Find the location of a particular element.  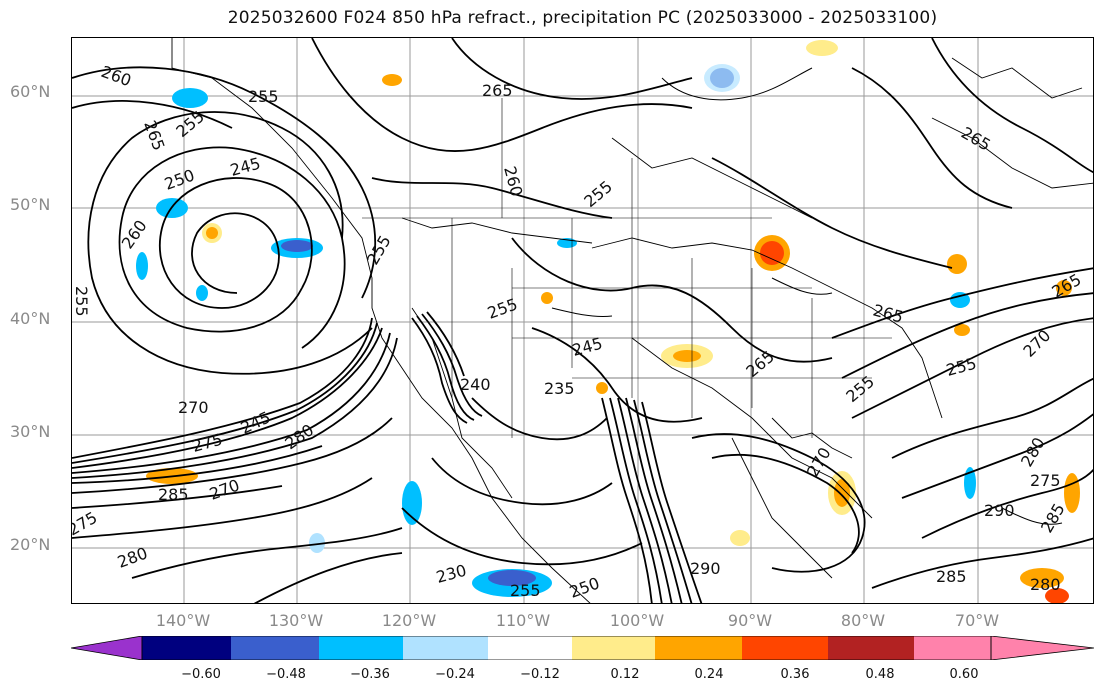

colorbar is located at coordinates (582, 648).